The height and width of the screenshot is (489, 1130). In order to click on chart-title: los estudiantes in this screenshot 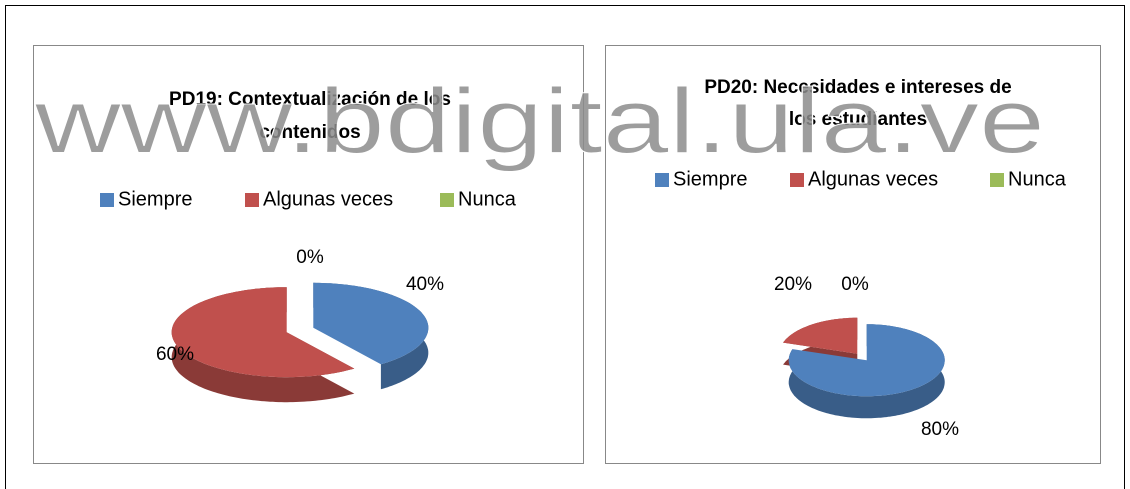, I will do `click(858, 119)`.